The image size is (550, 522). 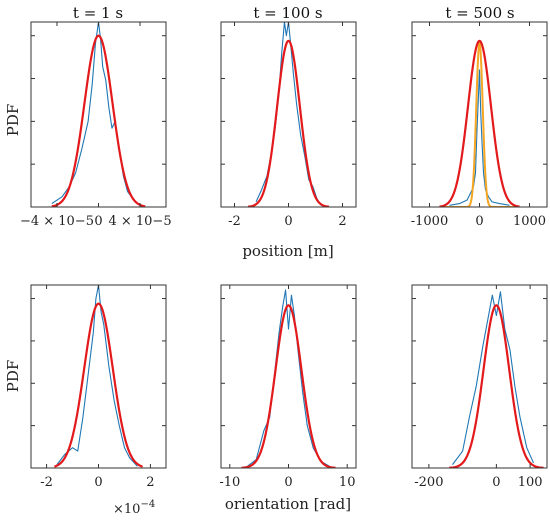 What do you see at coordinates (428, 482) in the screenshot?
I see `x-tick-label: -200` at bounding box center [428, 482].